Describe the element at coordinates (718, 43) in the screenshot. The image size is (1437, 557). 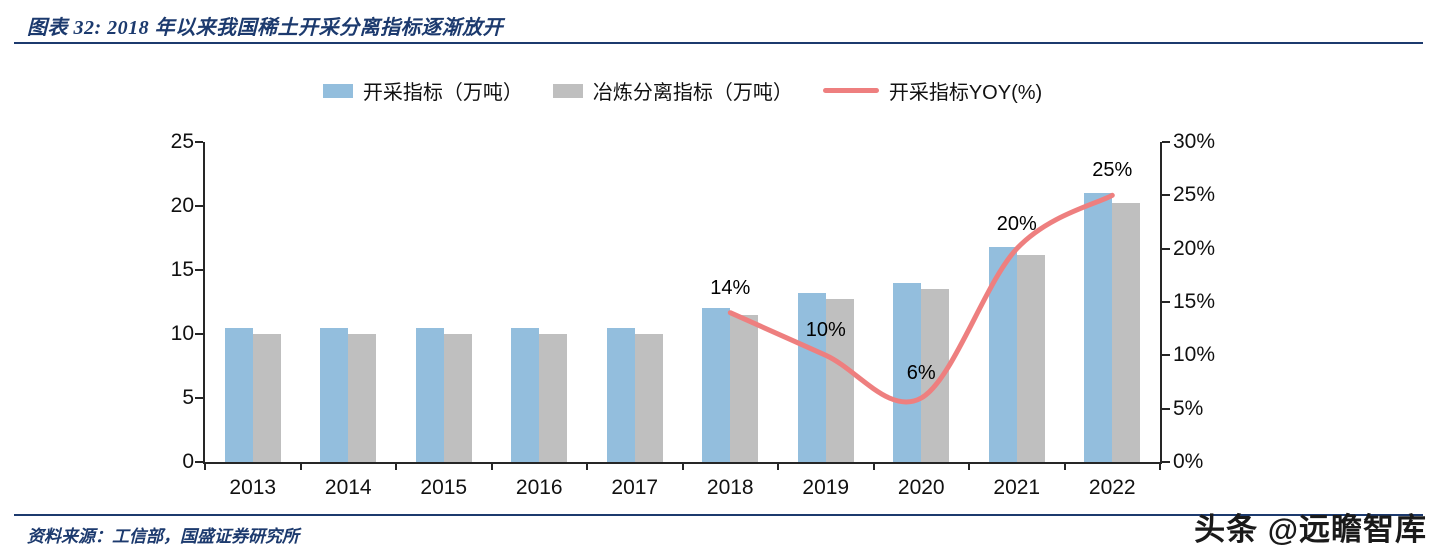
I see `title-divider` at that location.